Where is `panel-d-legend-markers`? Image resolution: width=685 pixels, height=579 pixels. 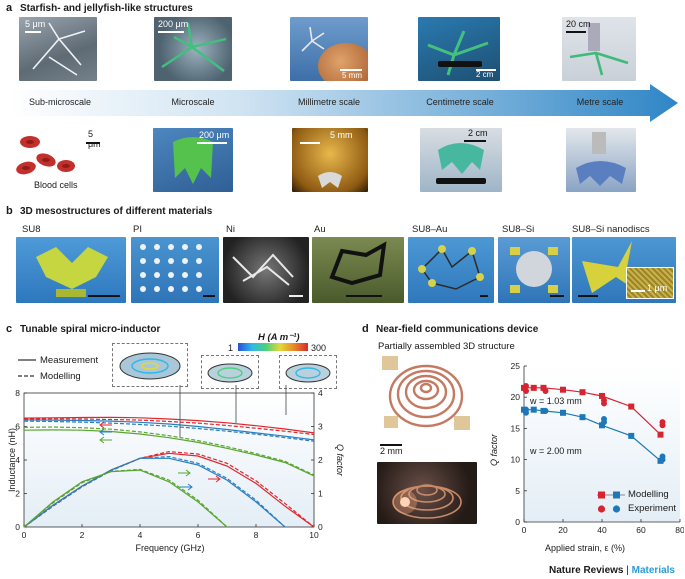 panel-d-legend-markers is located at coordinates (611, 502).